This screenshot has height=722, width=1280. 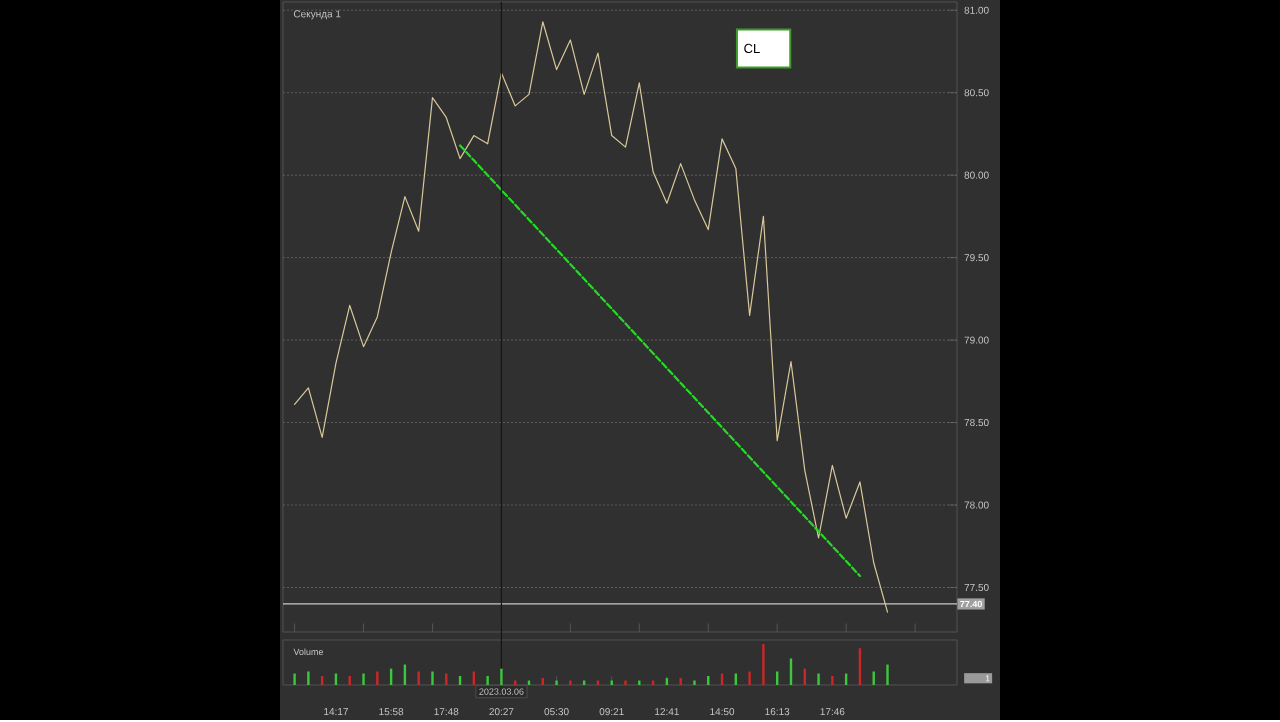 I want to click on y-tick-label: 78.00, so click(x=976, y=505).